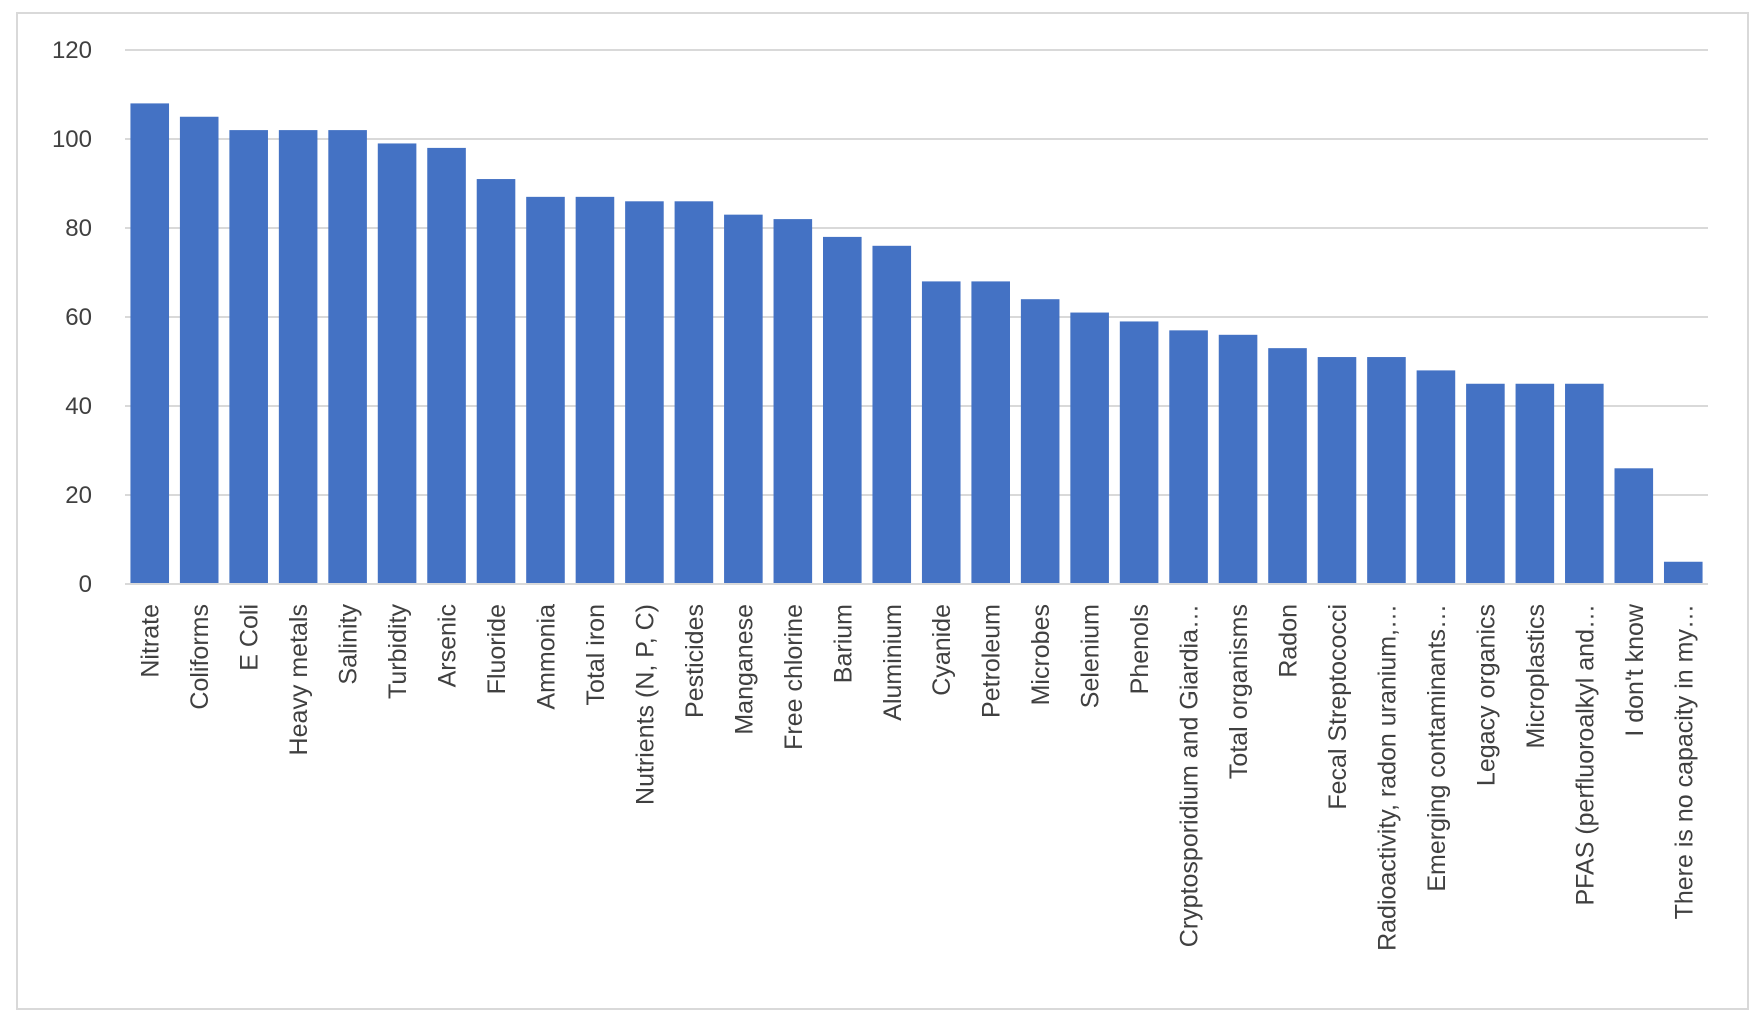 This screenshot has width=1764, height=1024. I want to click on x-tick-label: Aluminium, so click(893, 662).